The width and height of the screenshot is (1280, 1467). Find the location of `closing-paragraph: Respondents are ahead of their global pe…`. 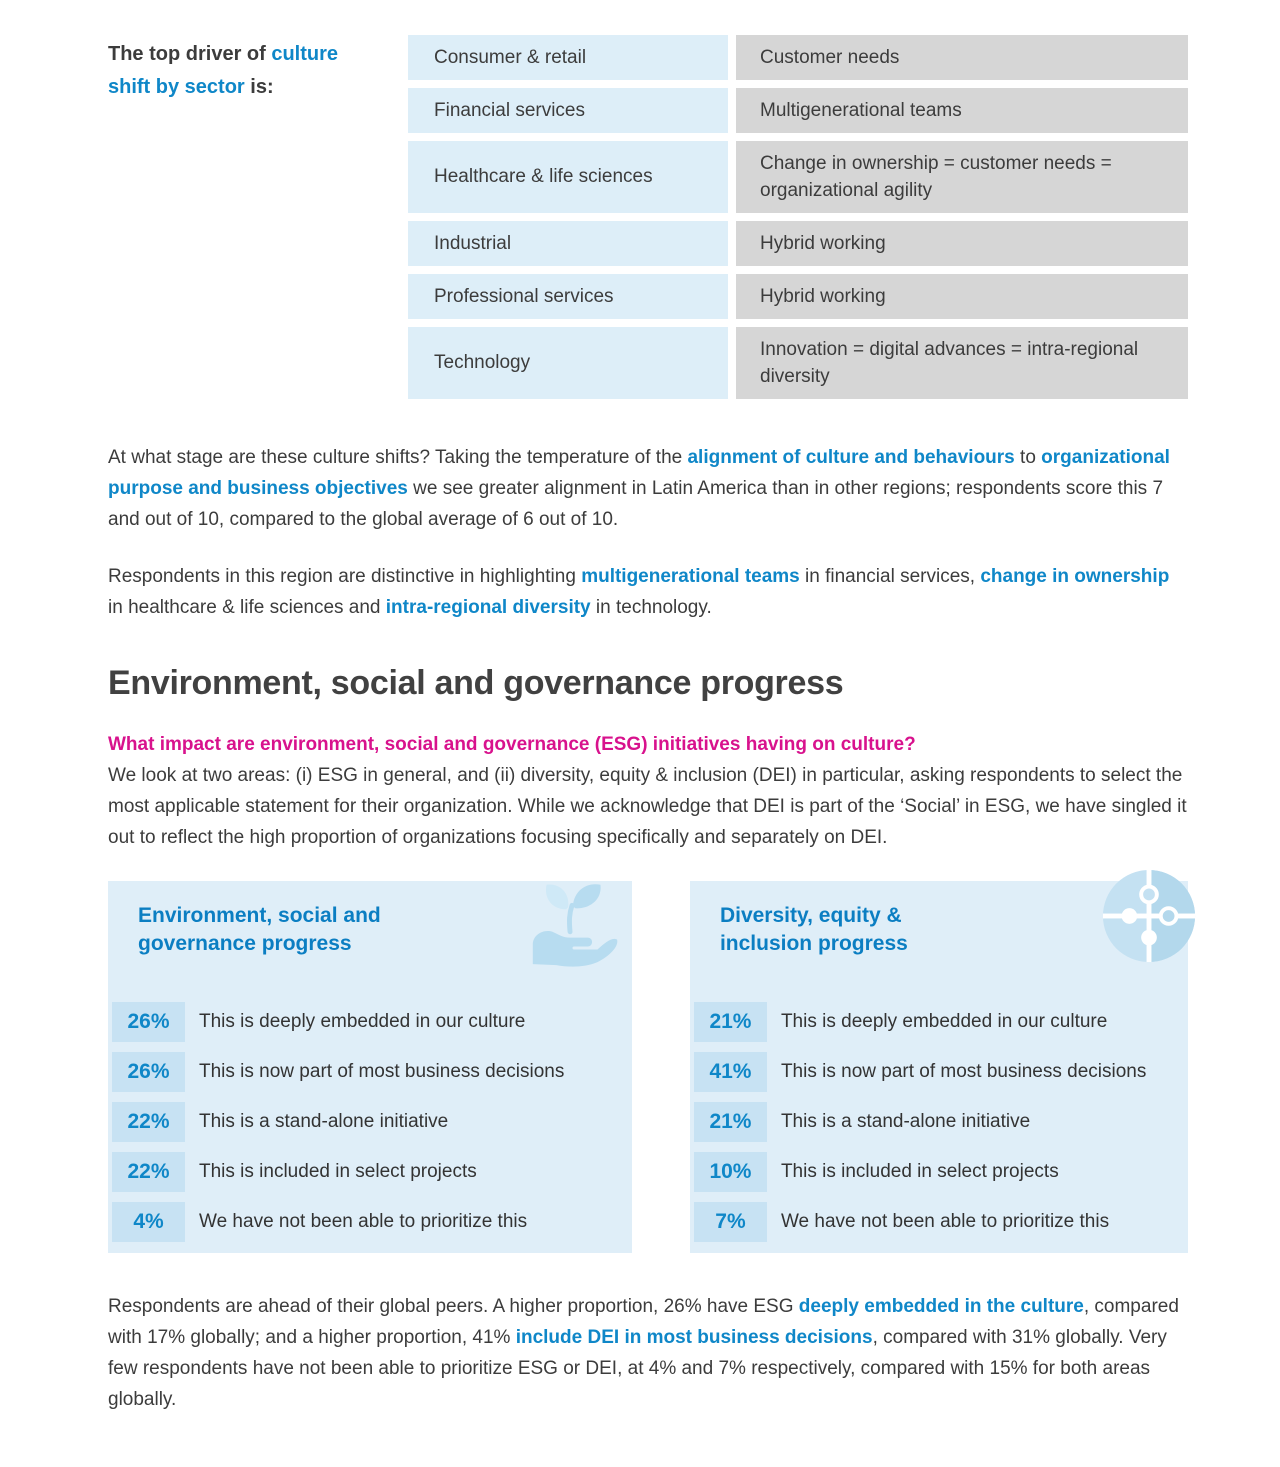

closing-paragraph: Respondents are ahead of their global pe… is located at coordinates (643, 1353).